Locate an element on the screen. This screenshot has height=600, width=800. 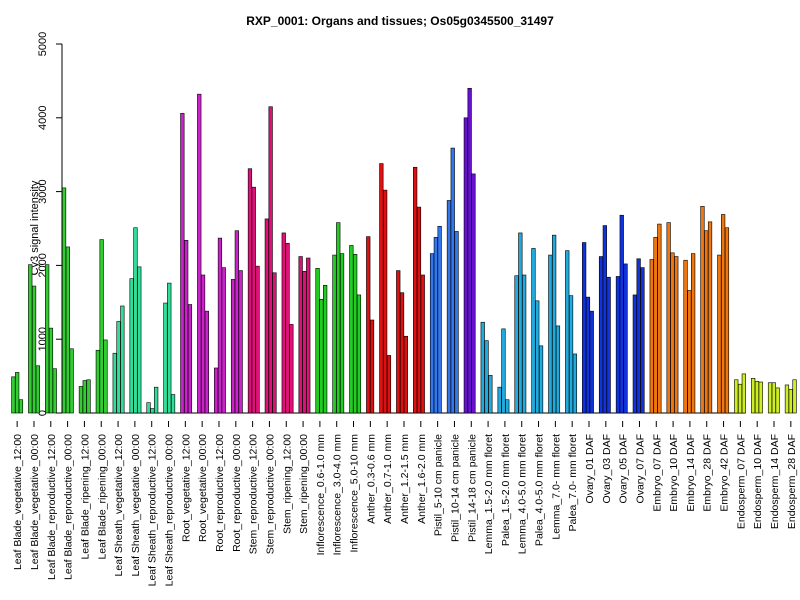
y-axis-label: Cy3 signal intensity is located at coordinates (35, 227).